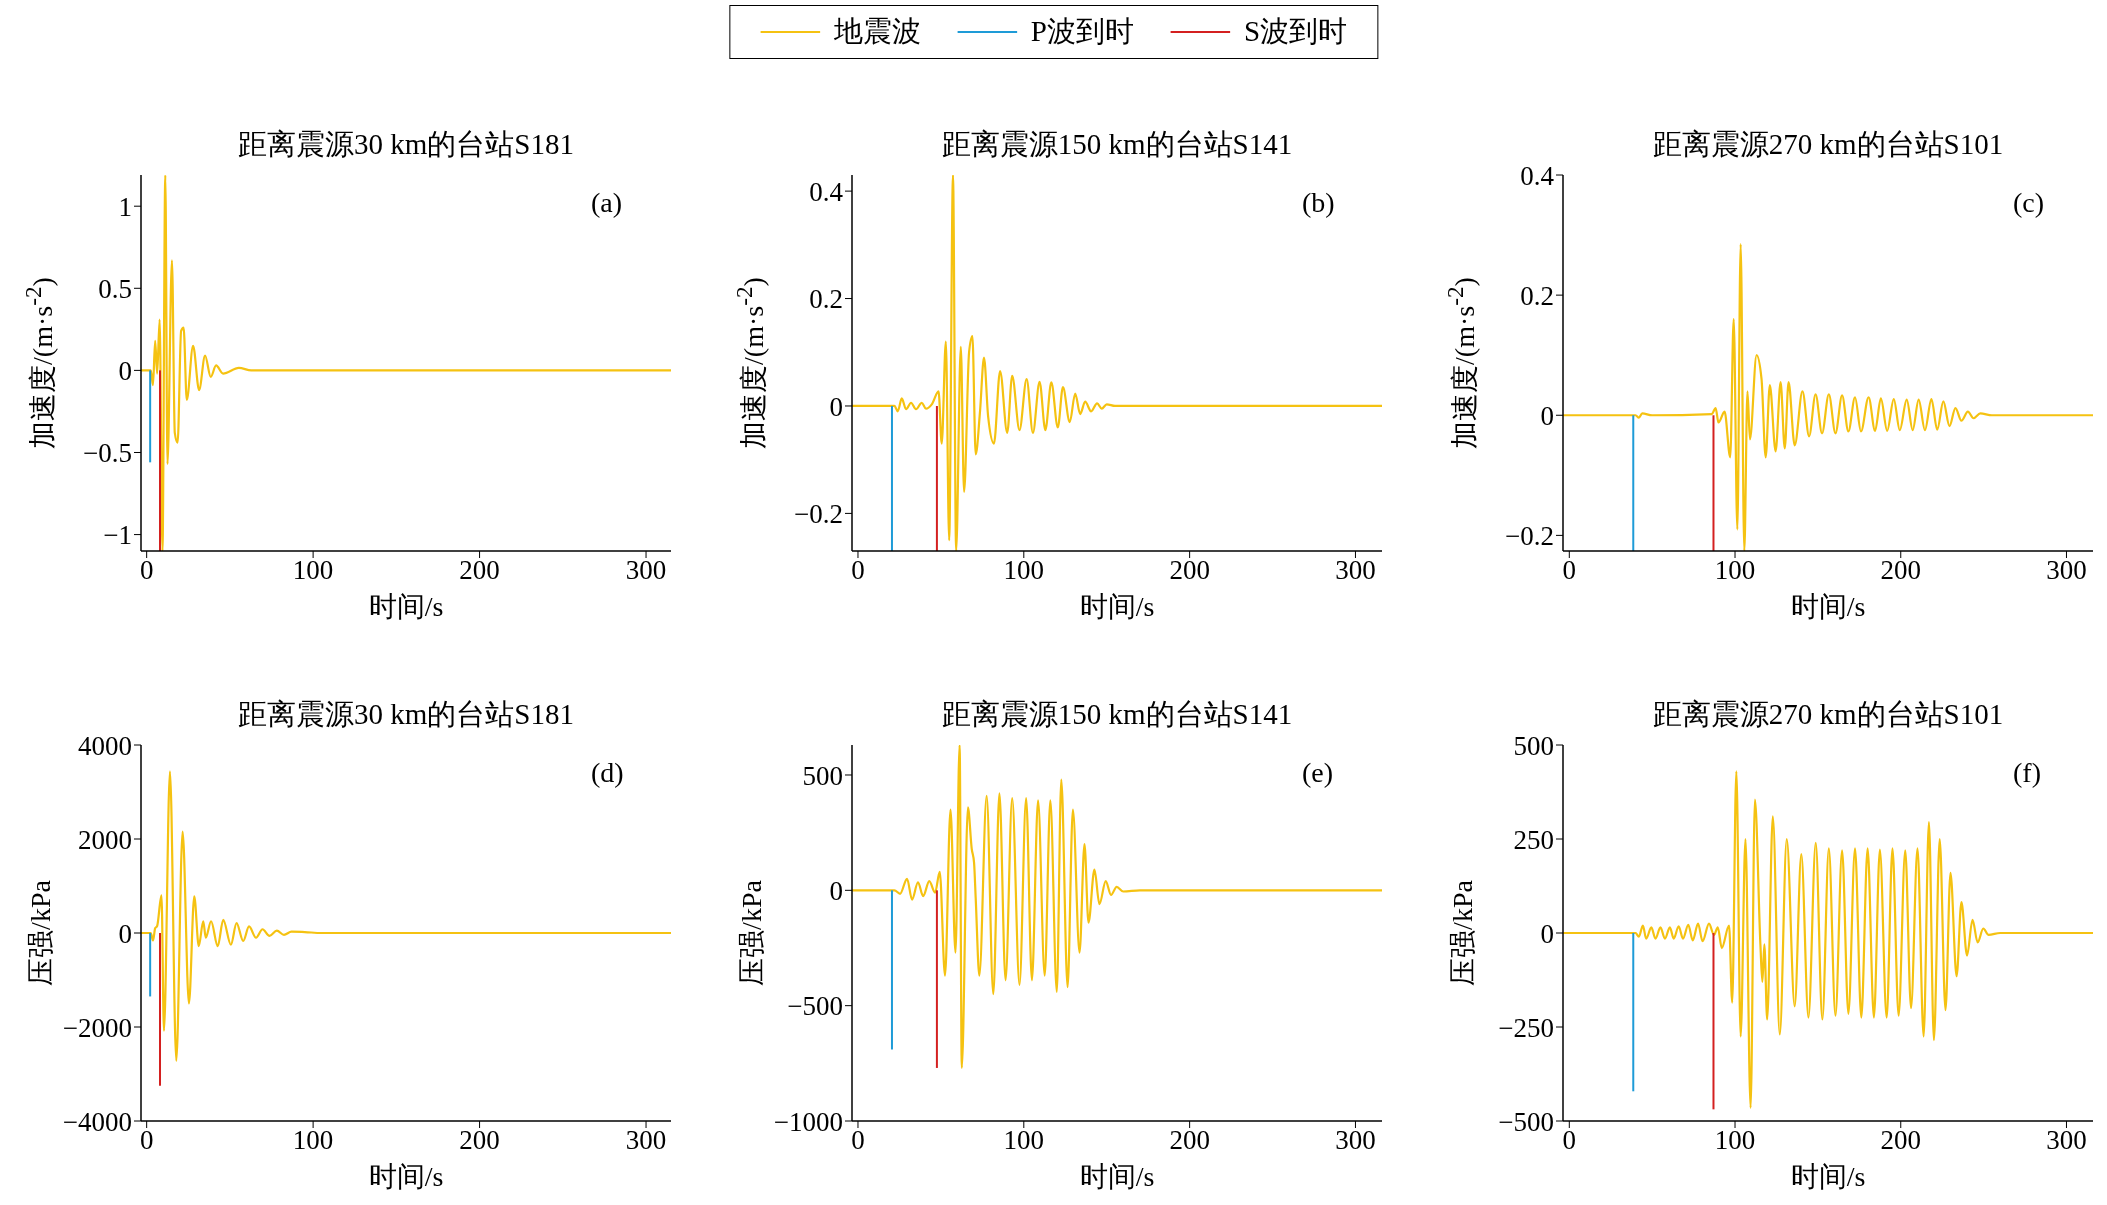 This screenshot has width=2107, height=1205. Describe the element at coordinates (97, 1121) in the screenshot. I see `y-tick-label: −4000` at that location.